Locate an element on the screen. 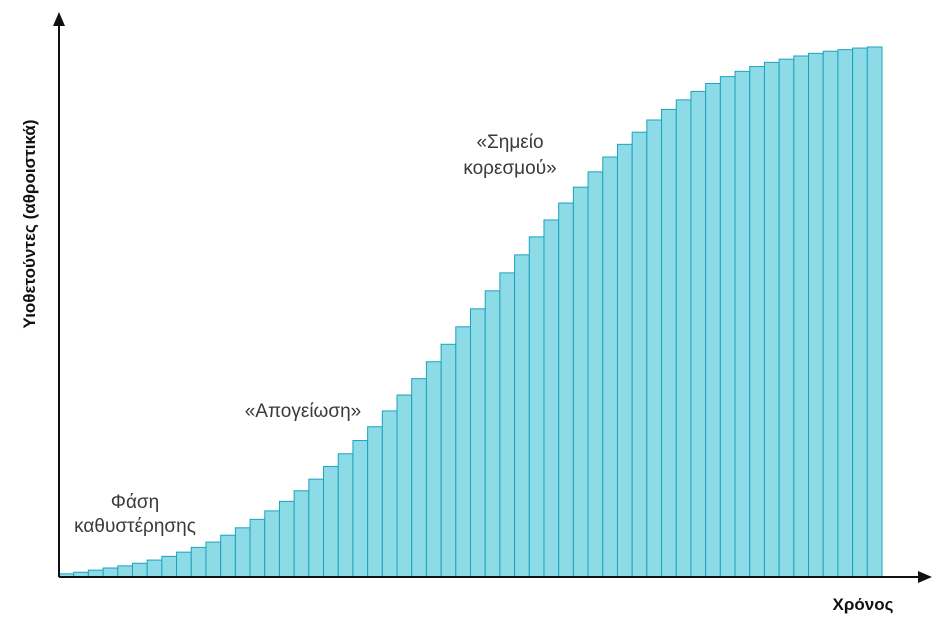  annotation-lag-line-1: Φάση is located at coordinates (135, 502).